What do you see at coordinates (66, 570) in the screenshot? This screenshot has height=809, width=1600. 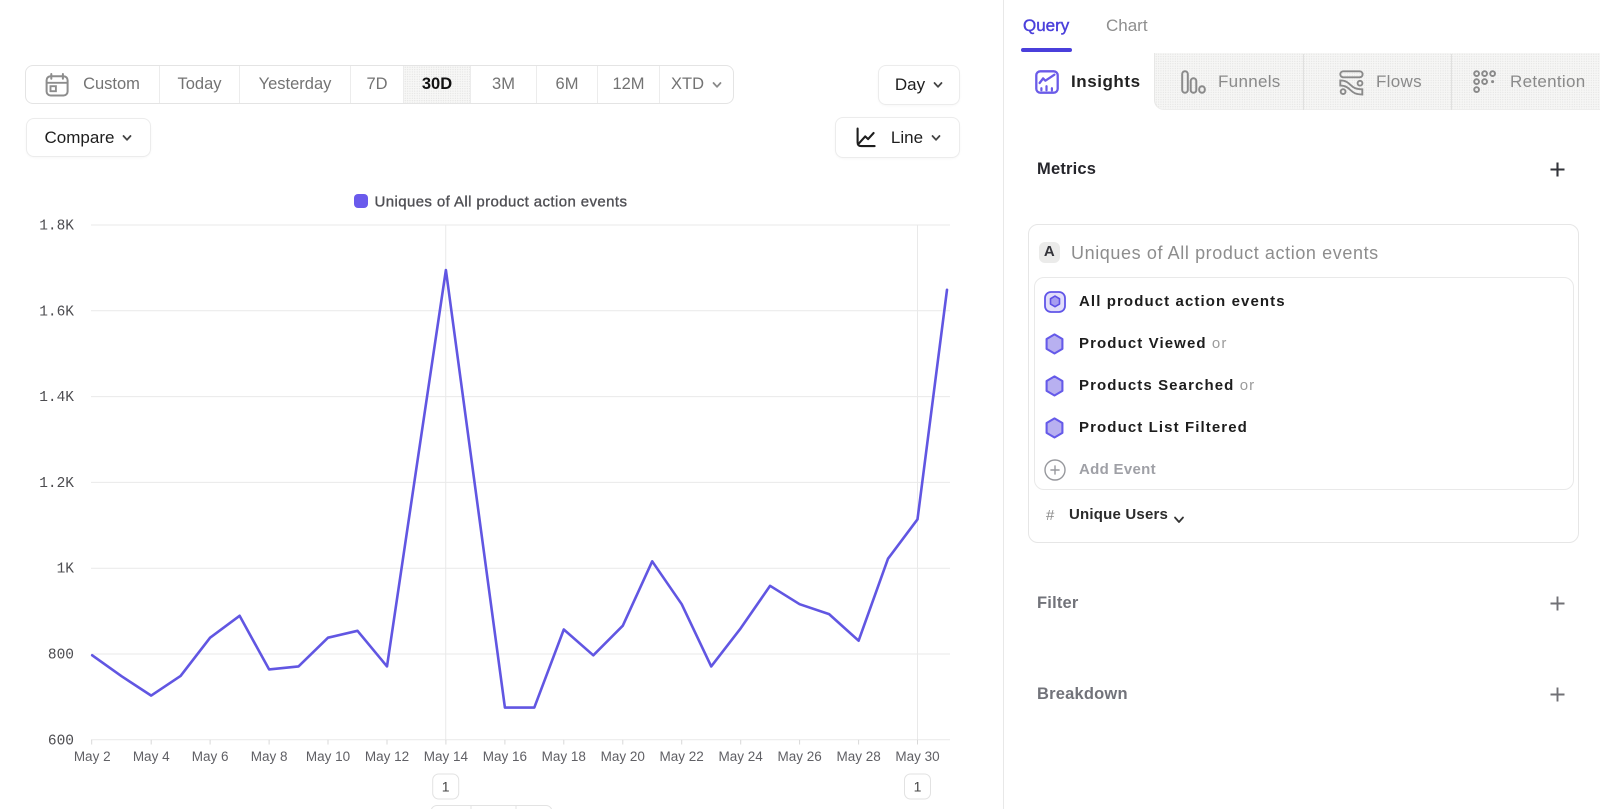 I see `svg-text: 1K` at bounding box center [66, 570].